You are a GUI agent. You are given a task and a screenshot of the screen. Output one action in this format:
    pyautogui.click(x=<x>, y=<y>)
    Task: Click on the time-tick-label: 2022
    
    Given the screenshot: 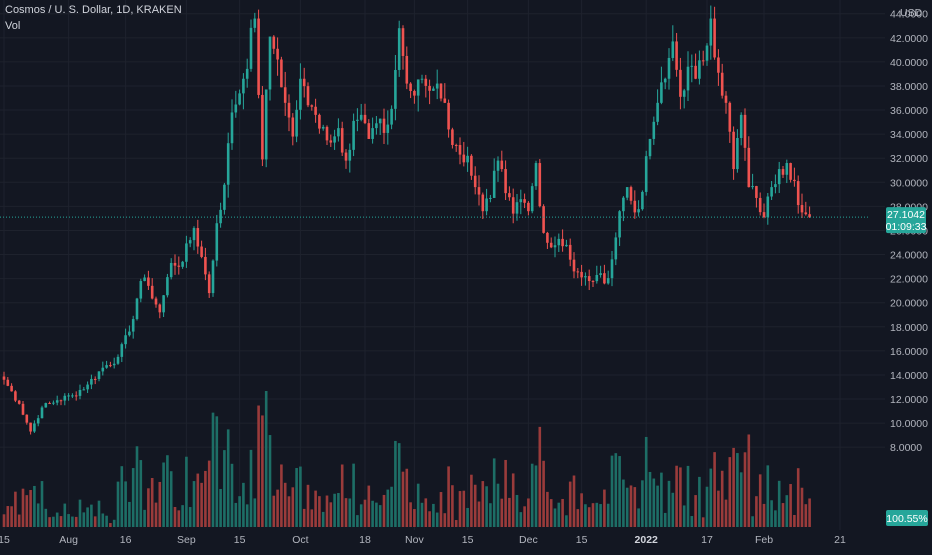 What is the action you would take?
    pyautogui.click(x=647, y=540)
    